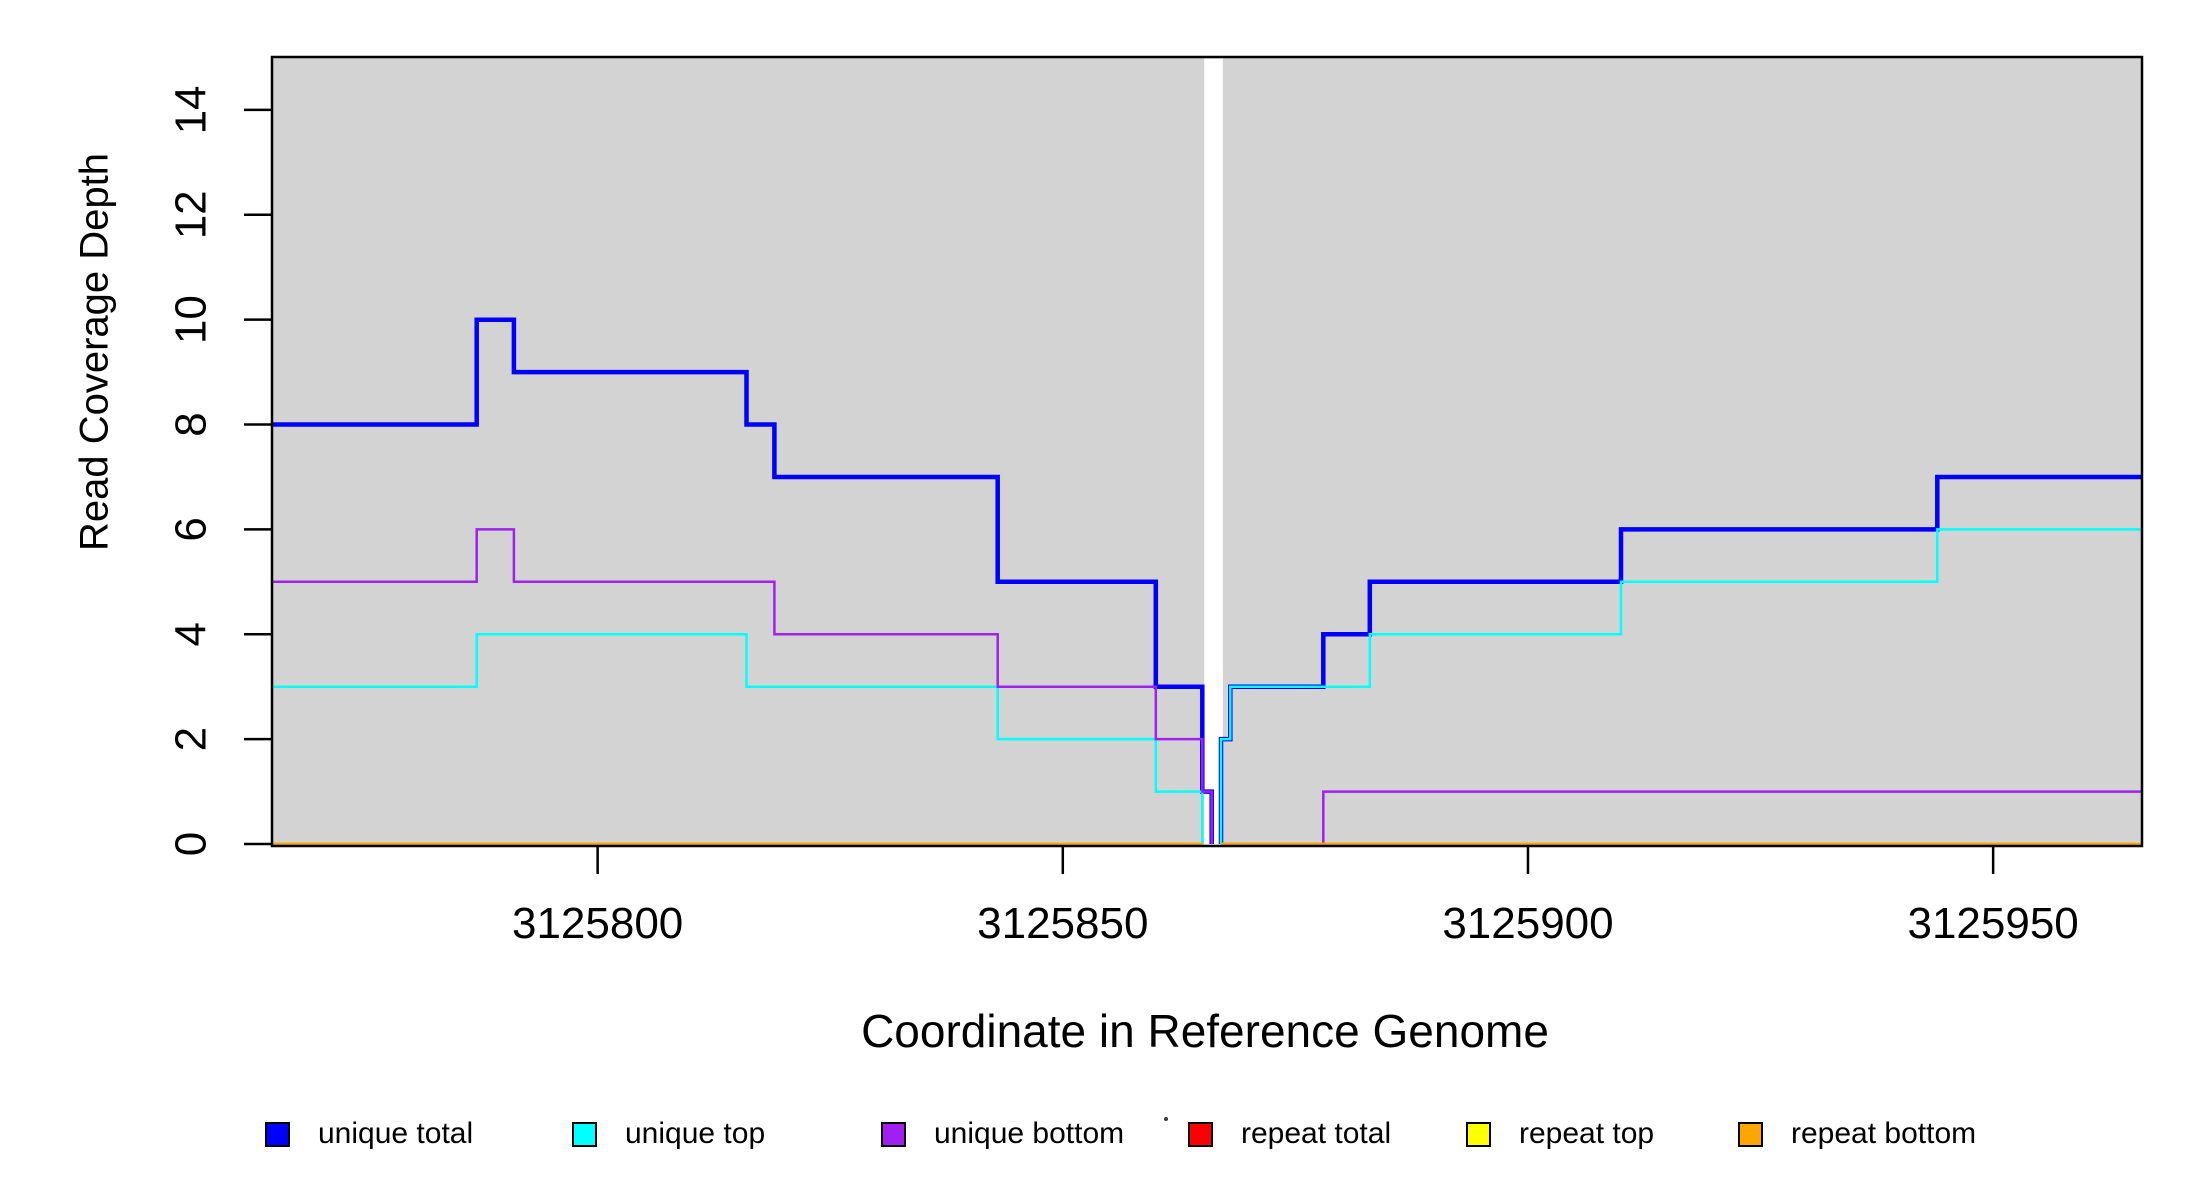 The image size is (2200, 1200). I want to click on y-tick-label: 4, so click(191, 634).